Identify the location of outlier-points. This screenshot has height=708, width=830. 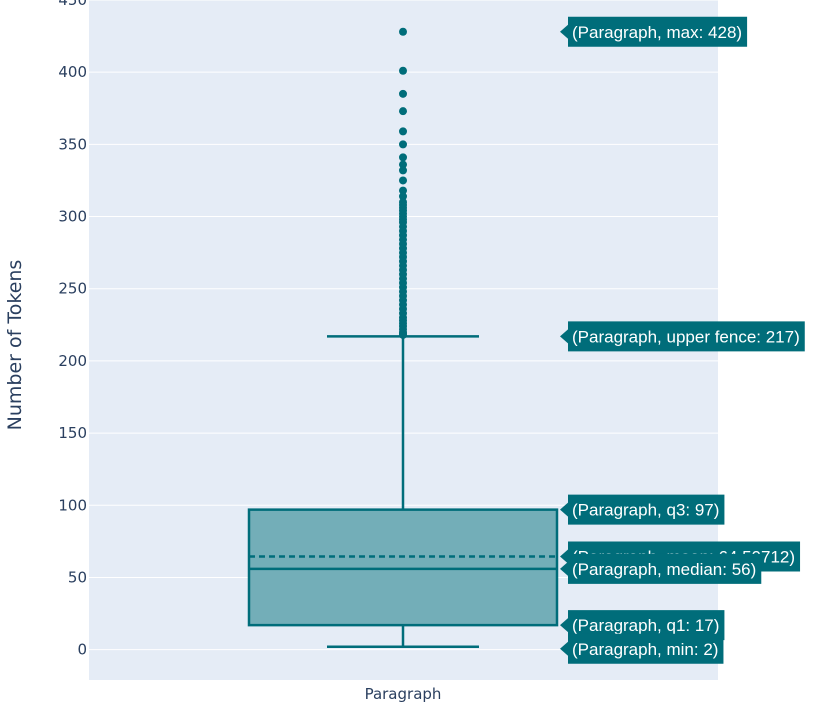
(403, 183).